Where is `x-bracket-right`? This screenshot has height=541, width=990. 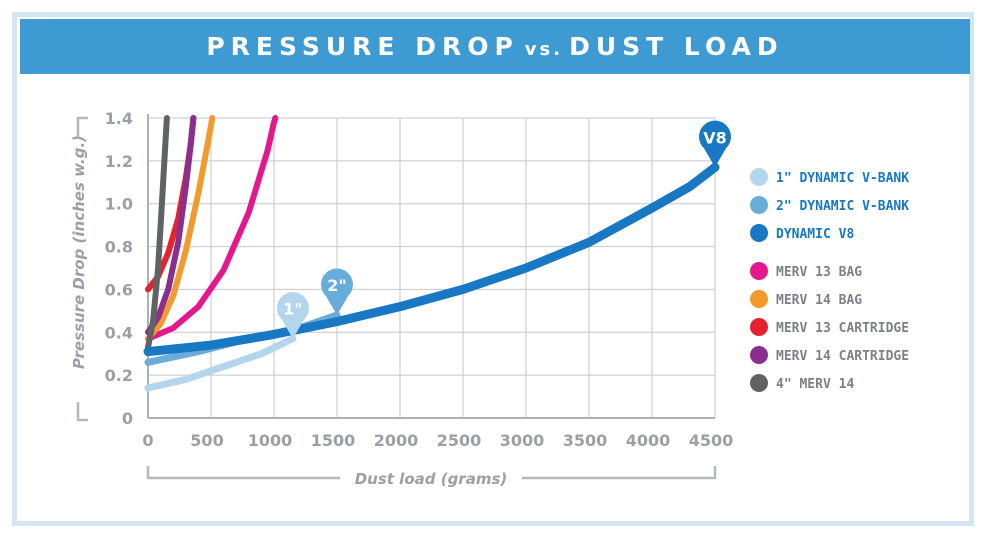 x-bracket-right is located at coordinates (619, 473).